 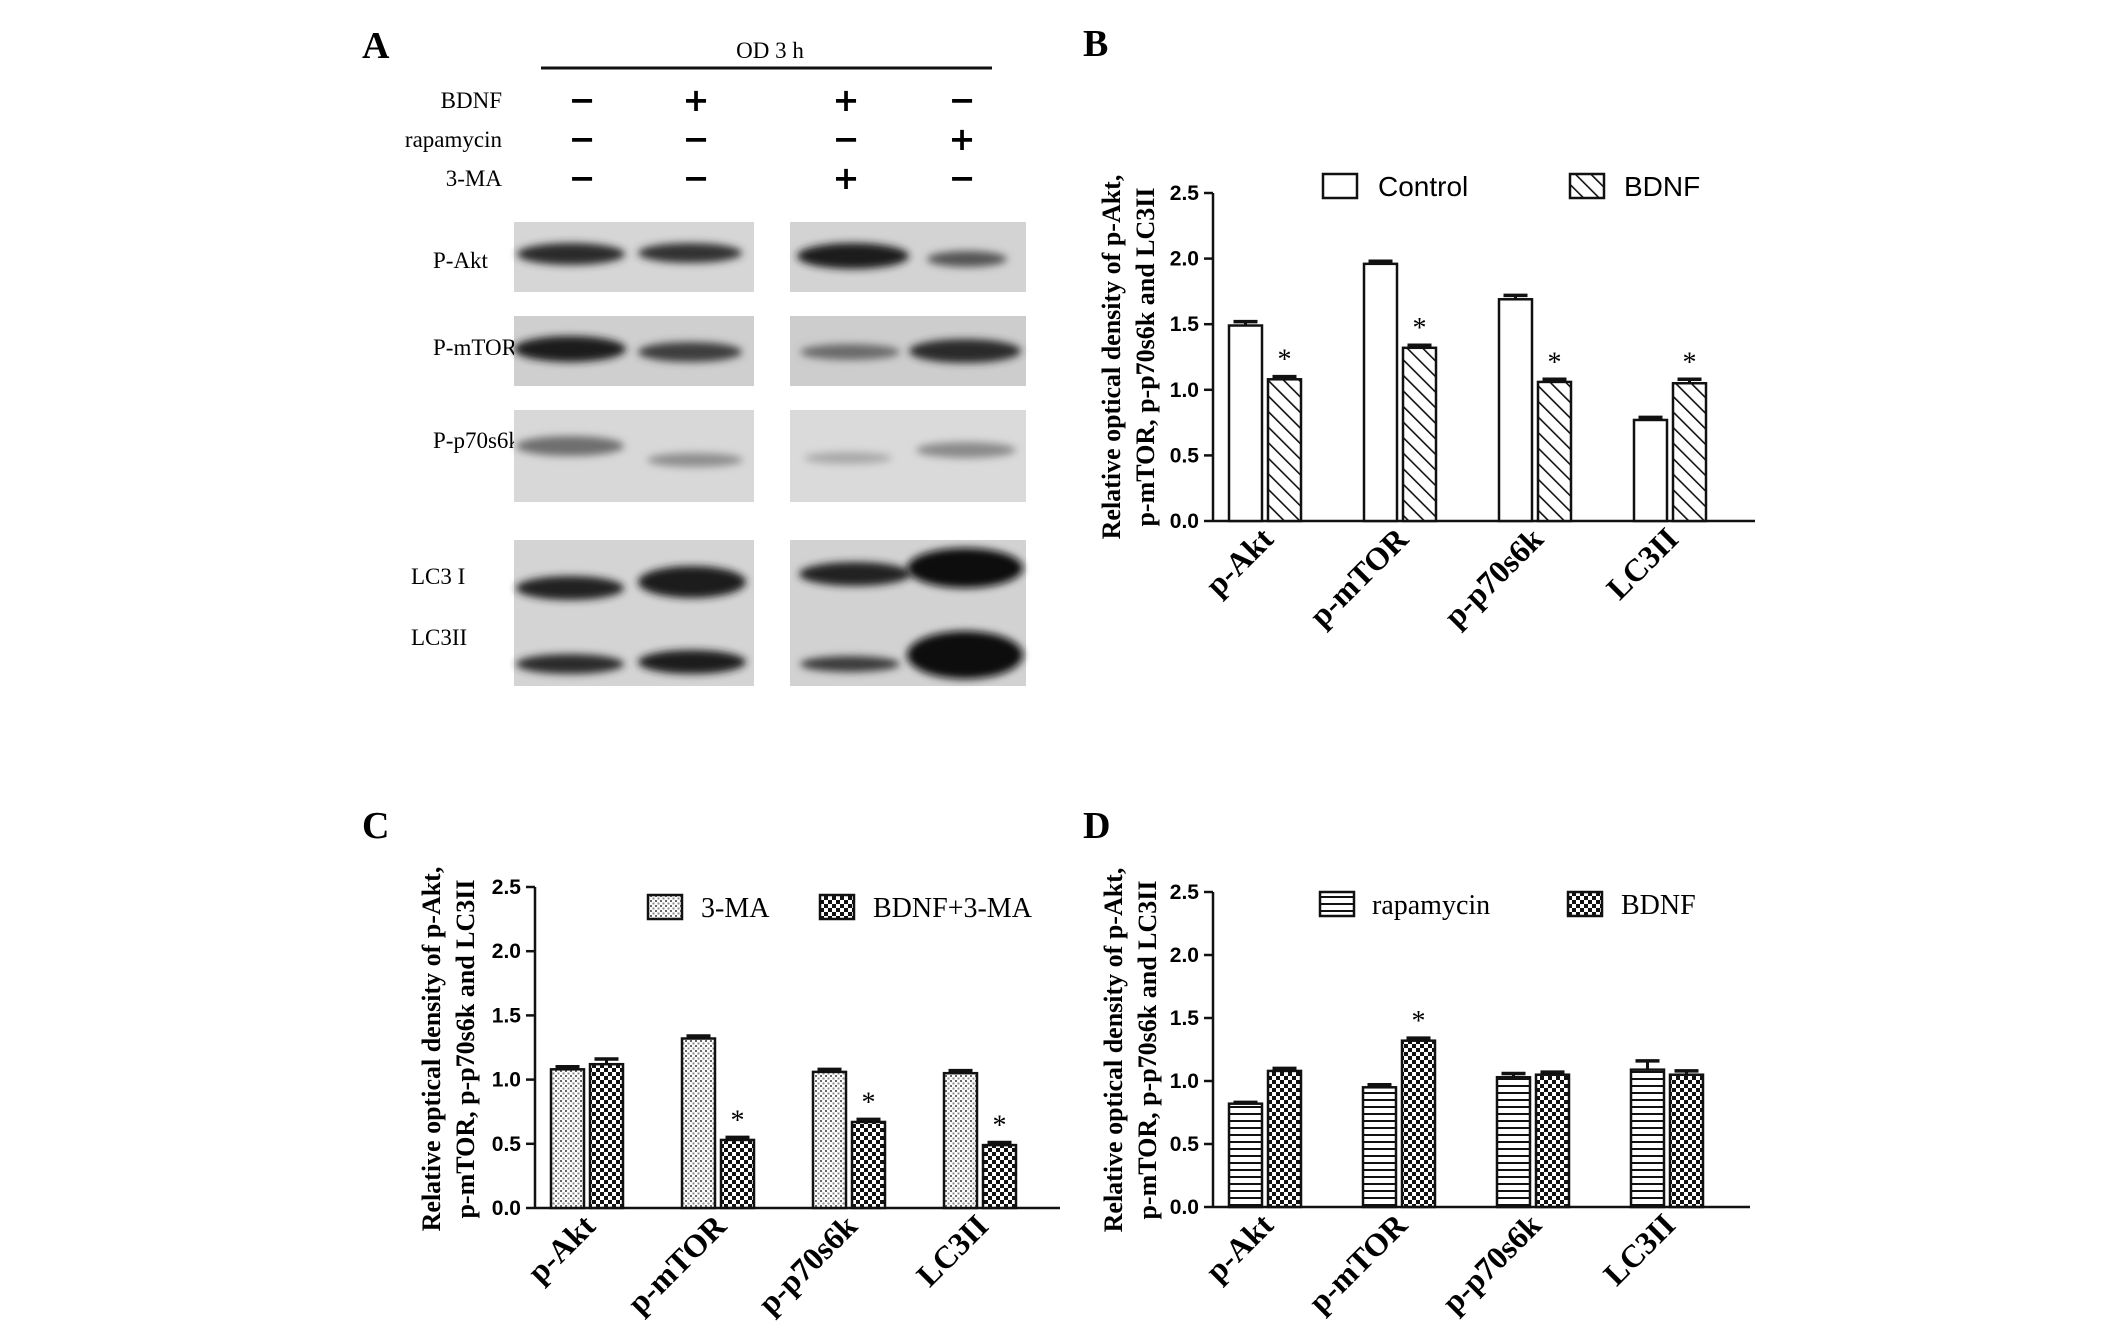 What do you see at coordinates (770, 351) in the screenshot?
I see `blot-p-mtor` at bounding box center [770, 351].